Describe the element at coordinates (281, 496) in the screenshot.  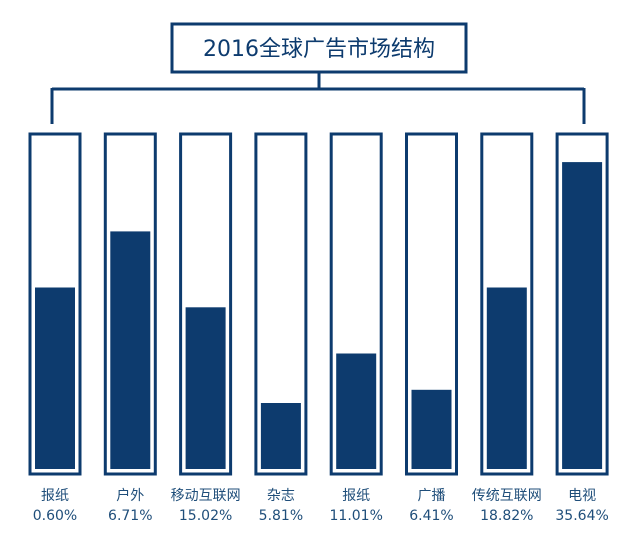
I see `category-label: 杂志` at that location.